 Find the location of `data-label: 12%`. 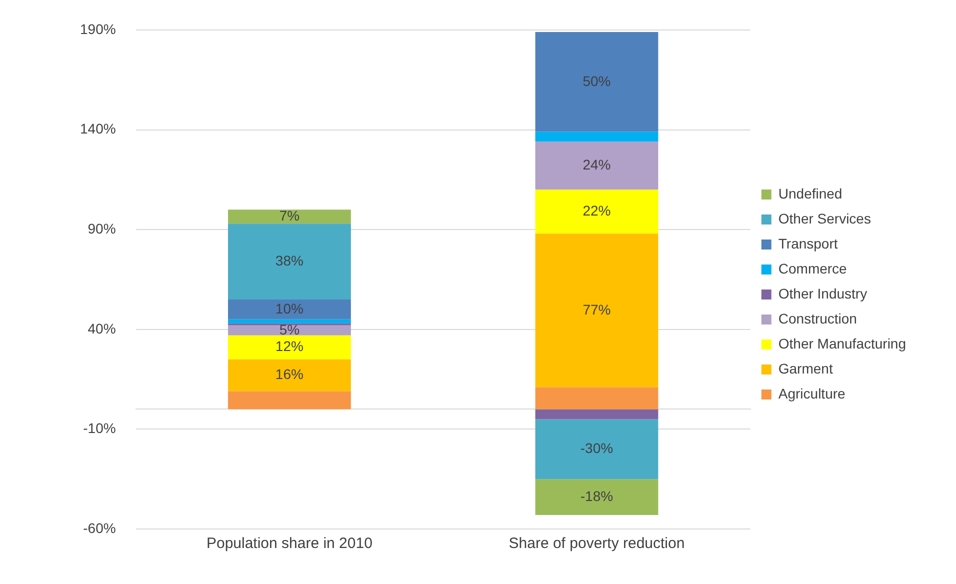

data-label: 12% is located at coordinates (289, 346).